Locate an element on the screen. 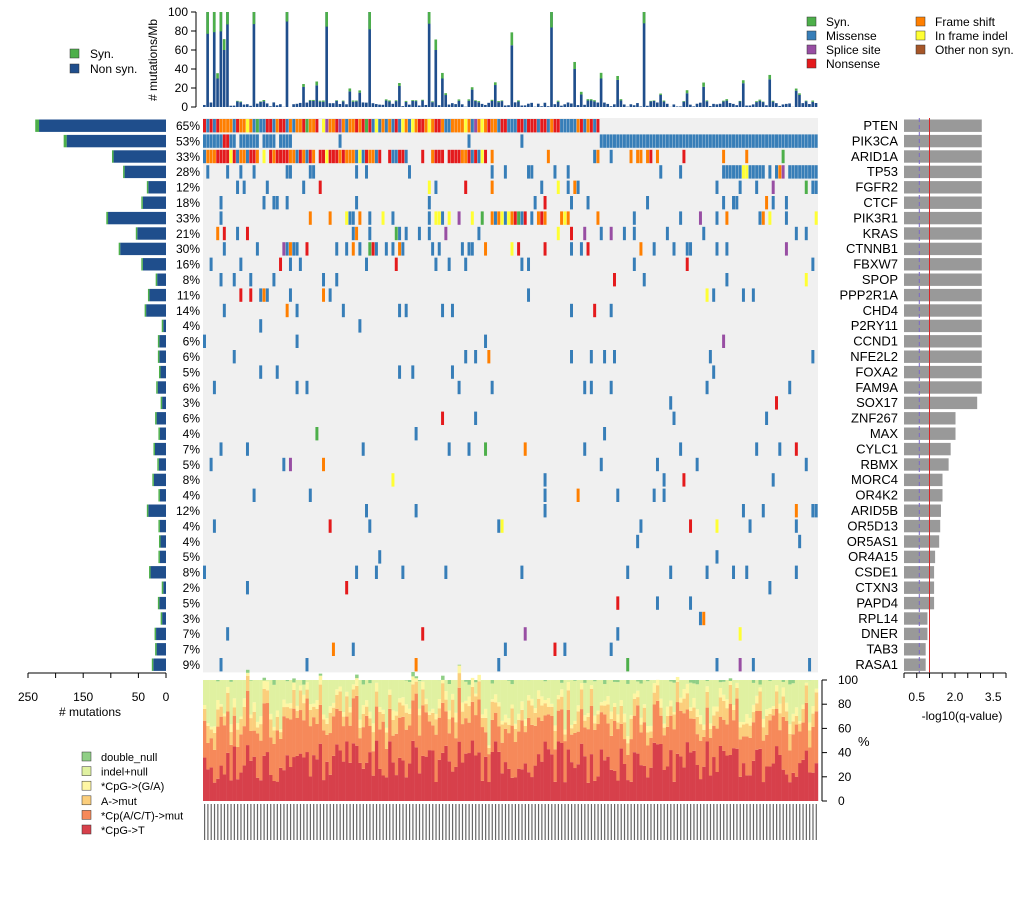  gene-label: RPL14 is located at coordinates (878, 618).